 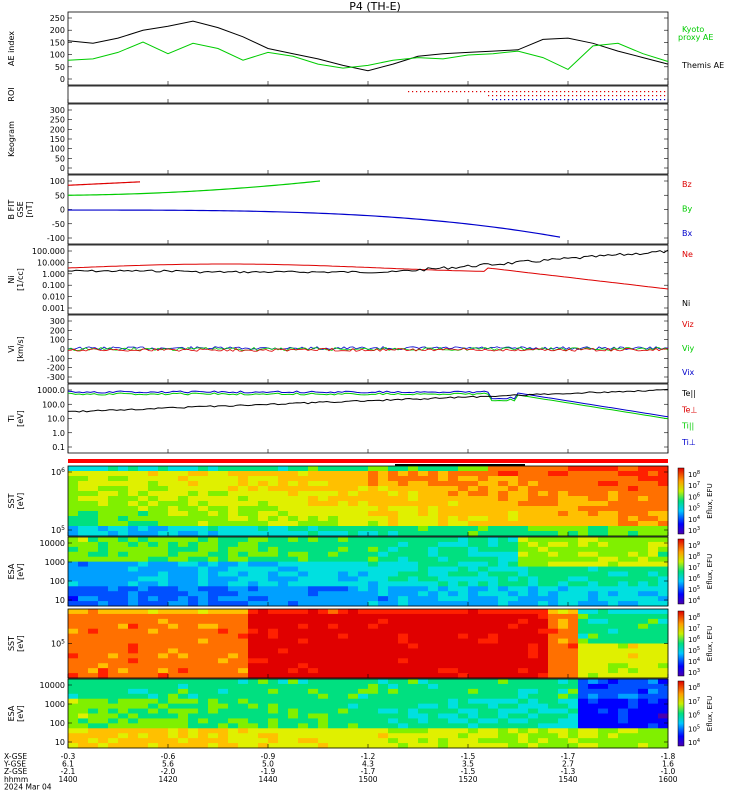 What do you see at coordinates (694, 519) in the screenshot?
I see `colorbar-tick: 104` at bounding box center [694, 519].